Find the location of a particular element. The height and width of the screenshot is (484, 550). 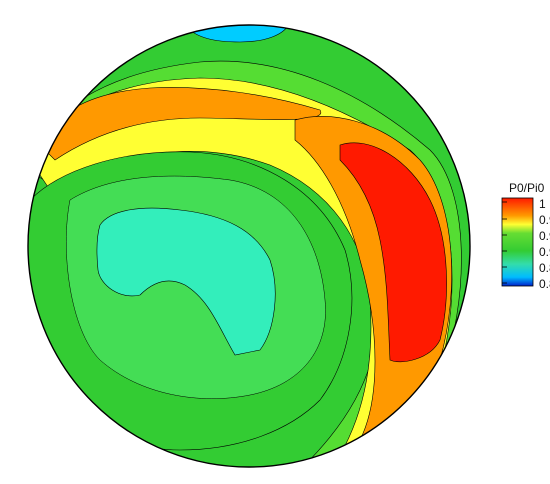

colorbar-ticks is located at coordinates (504, 242).